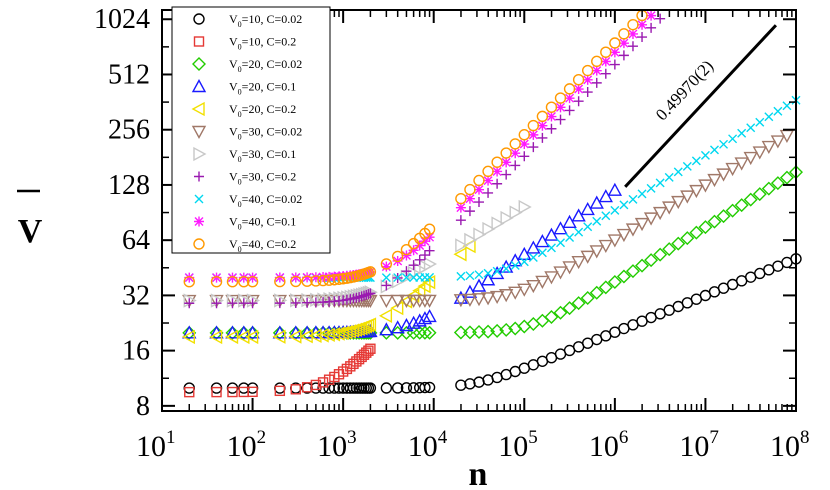 The image size is (830, 490). What do you see at coordinates (790, 445) in the screenshot?
I see `x-tick-label: 10⁸` at bounding box center [790, 445].